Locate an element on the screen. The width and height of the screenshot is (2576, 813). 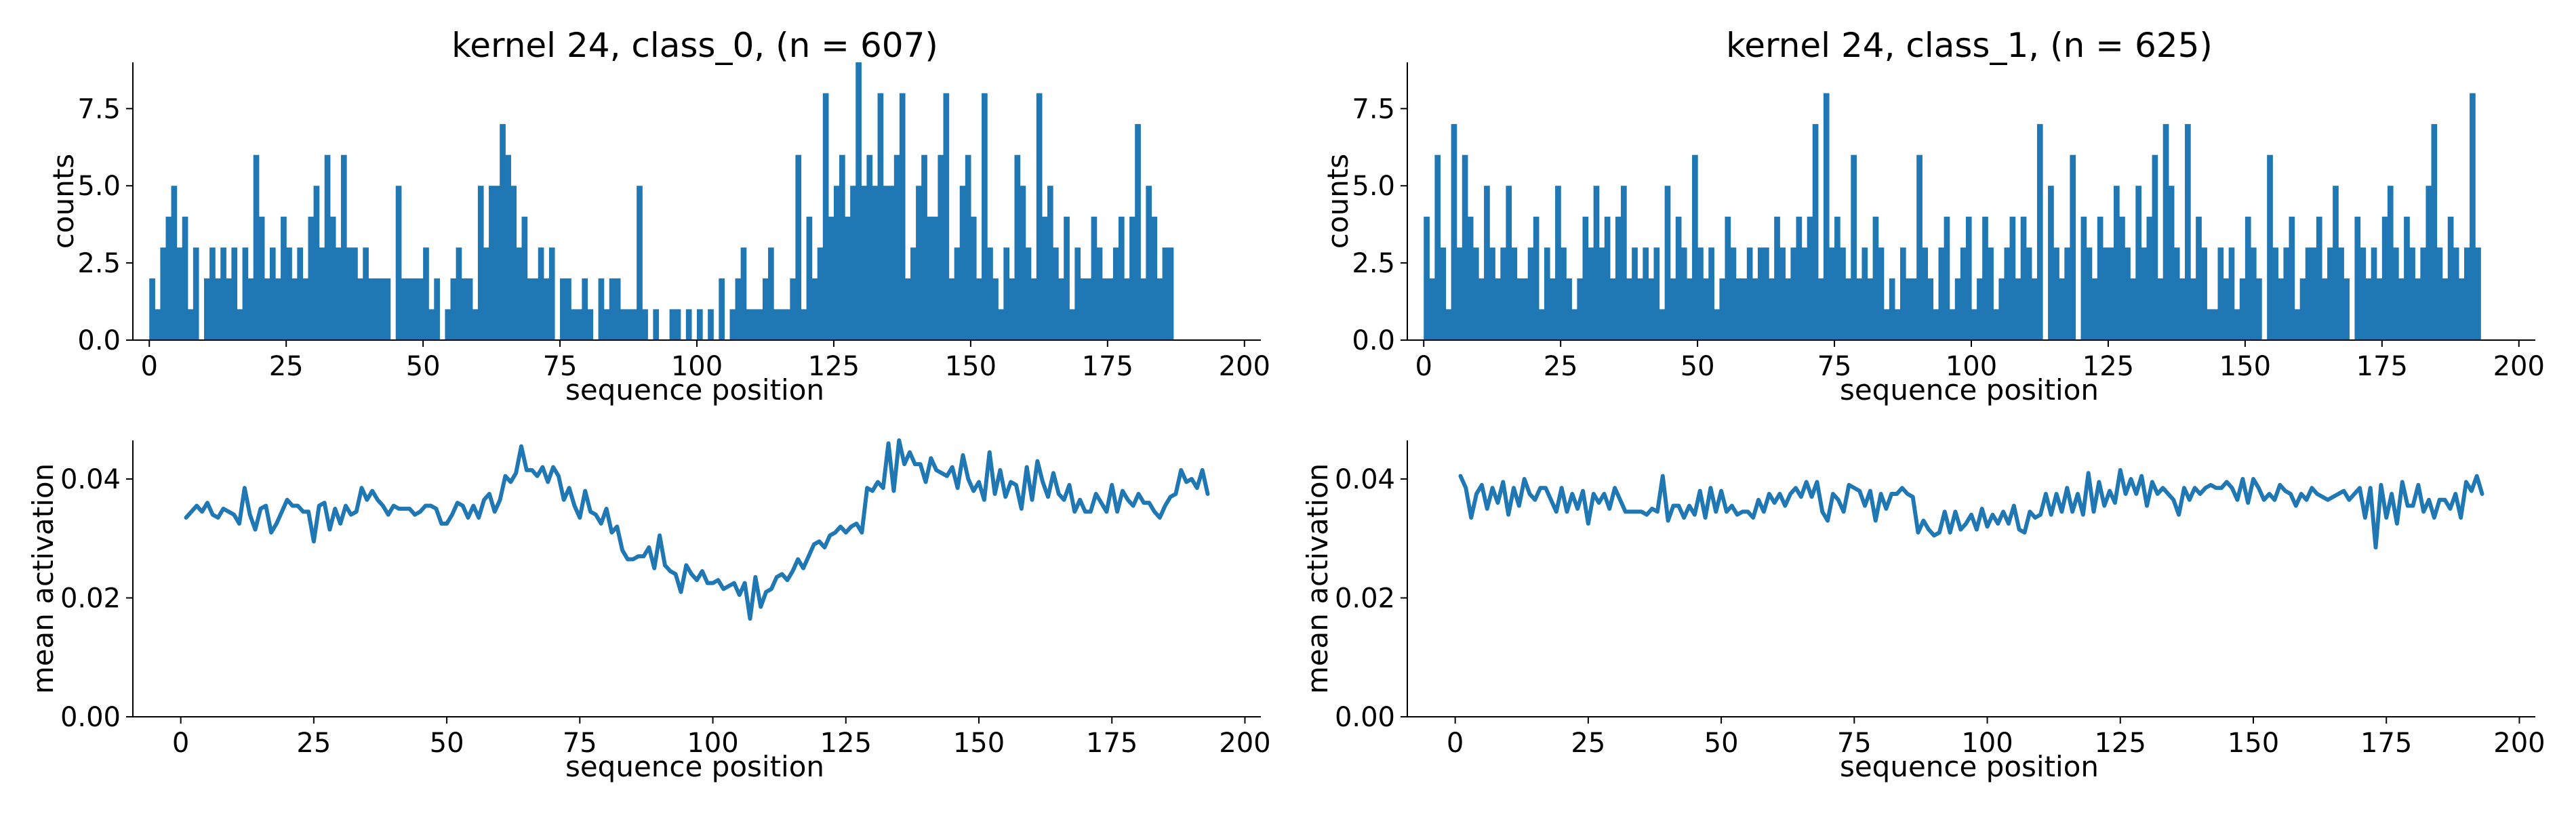
chart-title: kernel 24, class_0, (n = 607) is located at coordinates (694, 45).